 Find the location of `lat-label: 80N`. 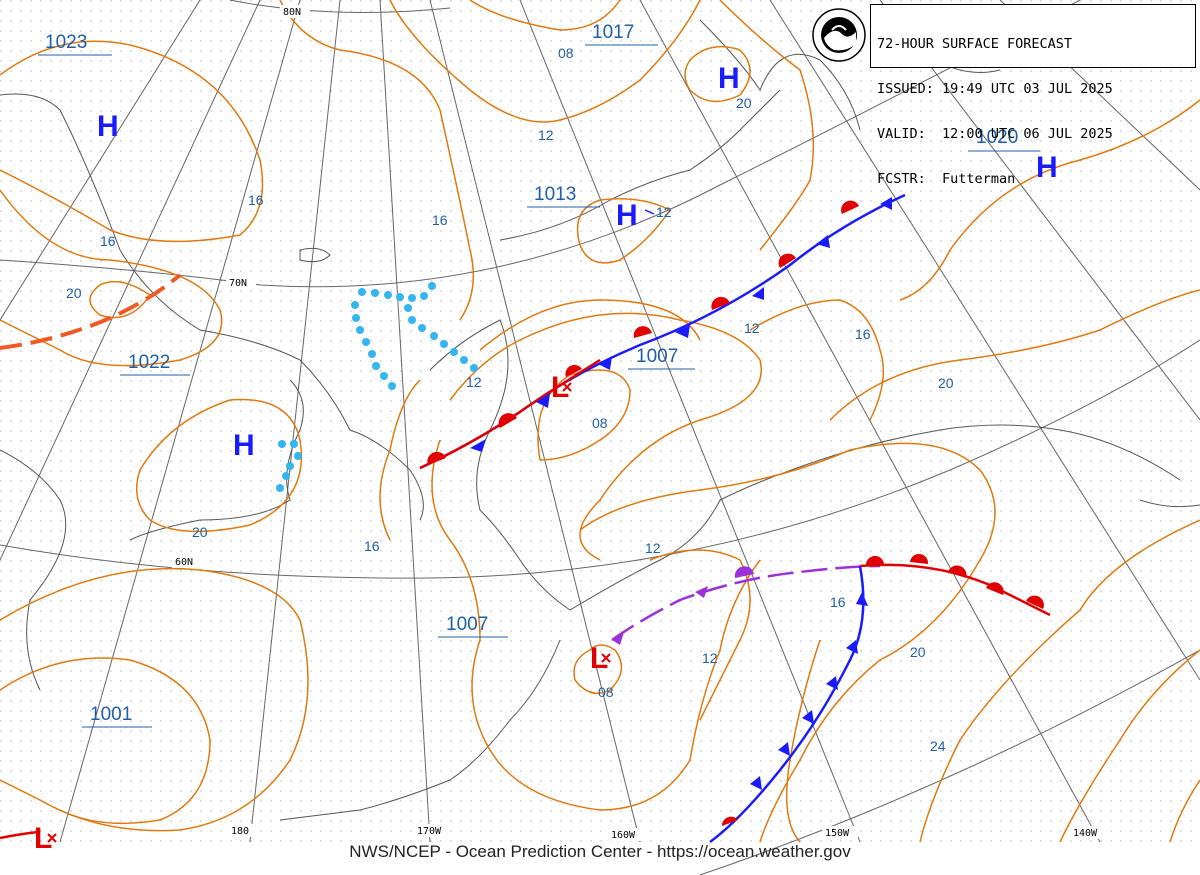

lat-label: 80N is located at coordinates (292, 12).